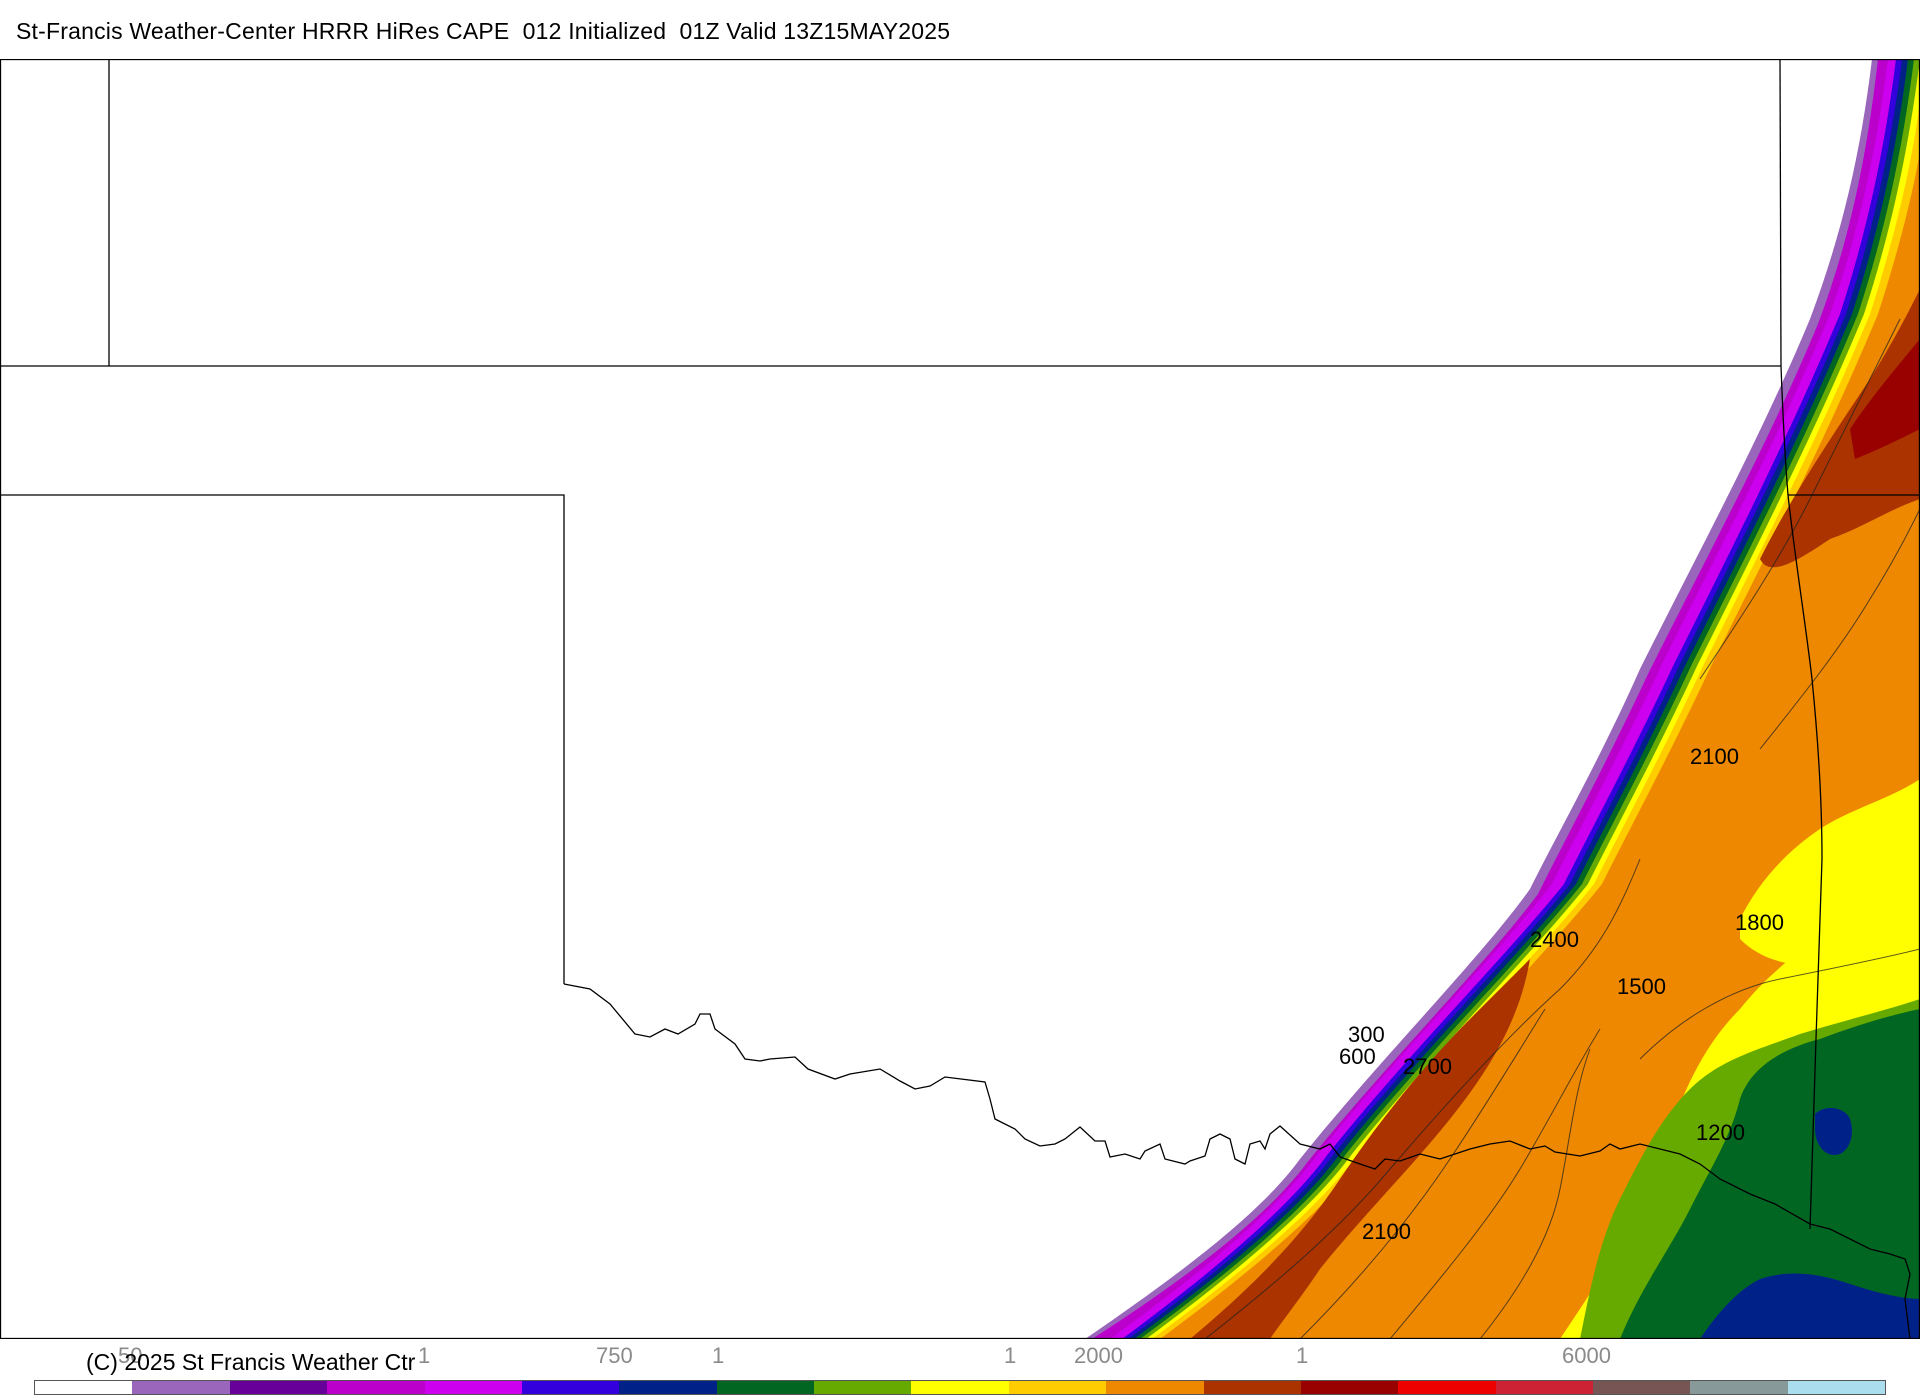 This screenshot has width=1920, height=1400. Describe the element at coordinates (1830, 872) in the screenshot. I see `band-yellow-ne` at that location.